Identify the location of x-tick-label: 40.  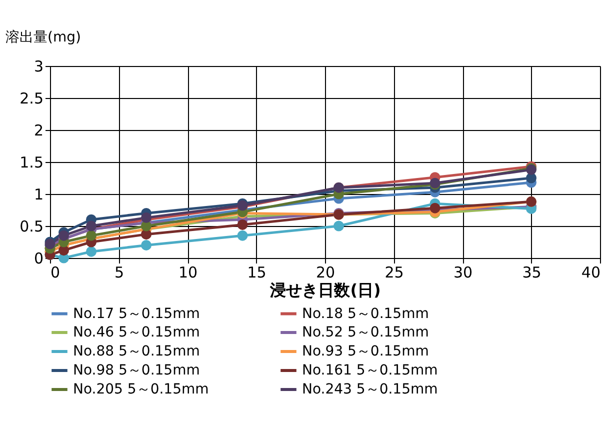
(590, 273).